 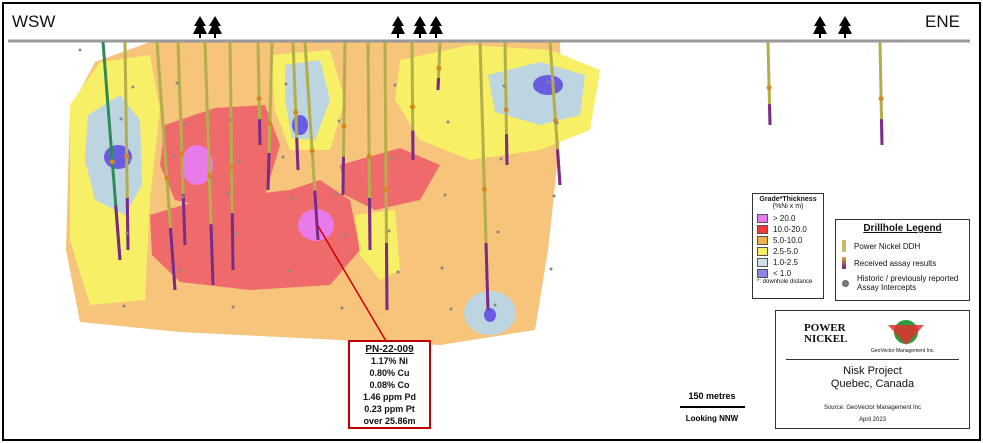 I want to click on callout-line: 1.46 ppm Pd, so click(x=389, y=397).